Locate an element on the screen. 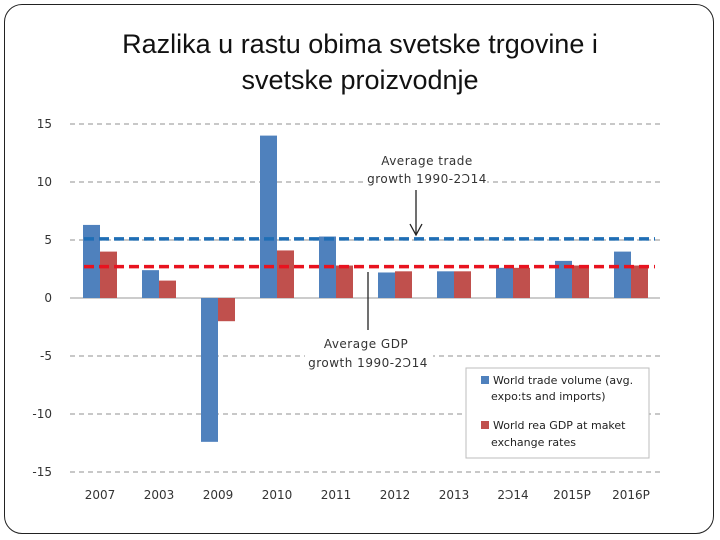 Image resolution: width=720 pixels, height=540 pixels. y-tick-label: 0 is located at coordinates (48, 298).